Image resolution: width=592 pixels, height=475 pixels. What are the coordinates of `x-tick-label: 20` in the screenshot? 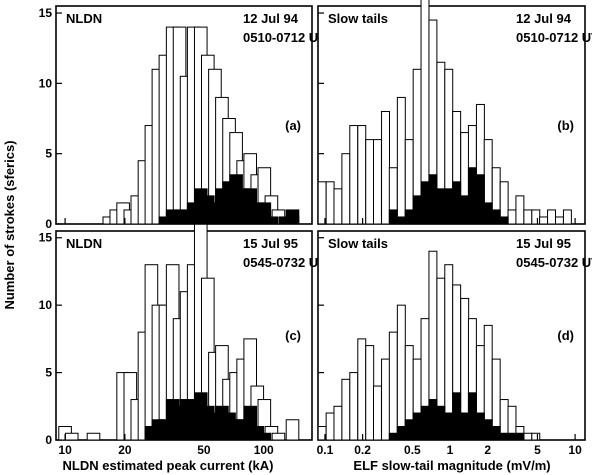 It's located at (125, 450).